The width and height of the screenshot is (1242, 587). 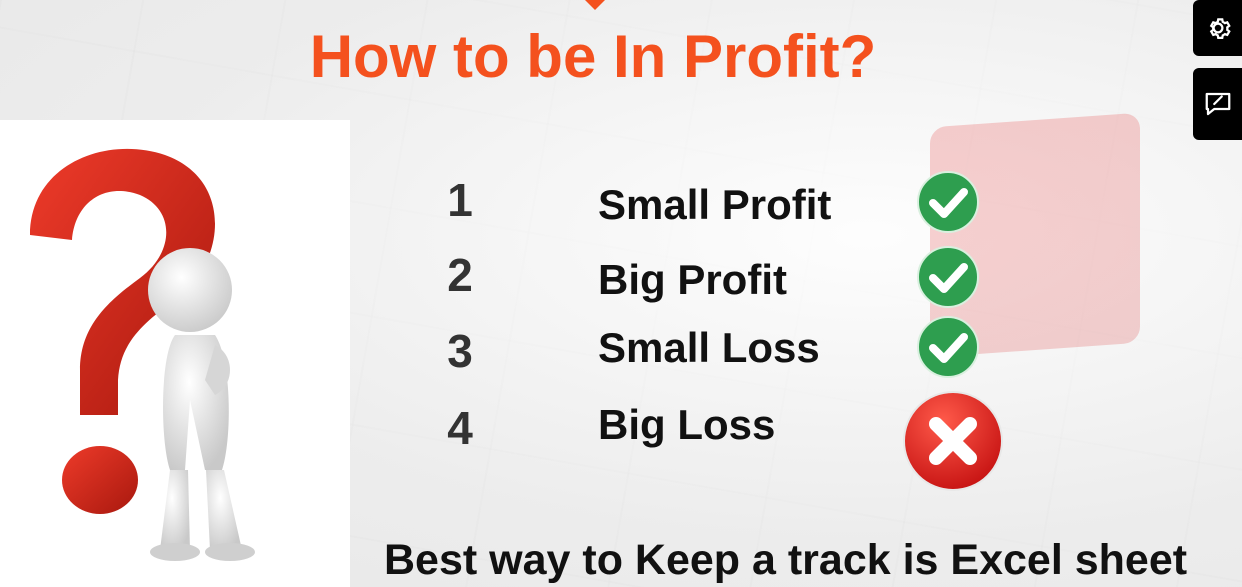 I want to click on question-mark-icon, so click(x=122, y=331).